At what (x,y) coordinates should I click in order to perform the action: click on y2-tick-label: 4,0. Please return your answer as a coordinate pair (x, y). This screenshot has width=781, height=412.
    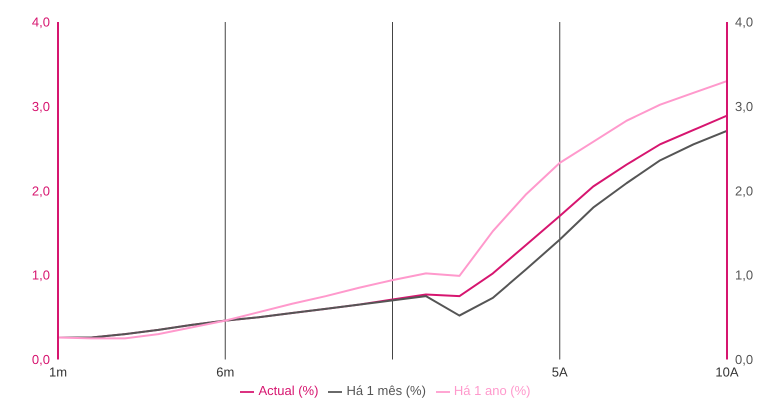
    Looking at the image, I should click on (744, 22).